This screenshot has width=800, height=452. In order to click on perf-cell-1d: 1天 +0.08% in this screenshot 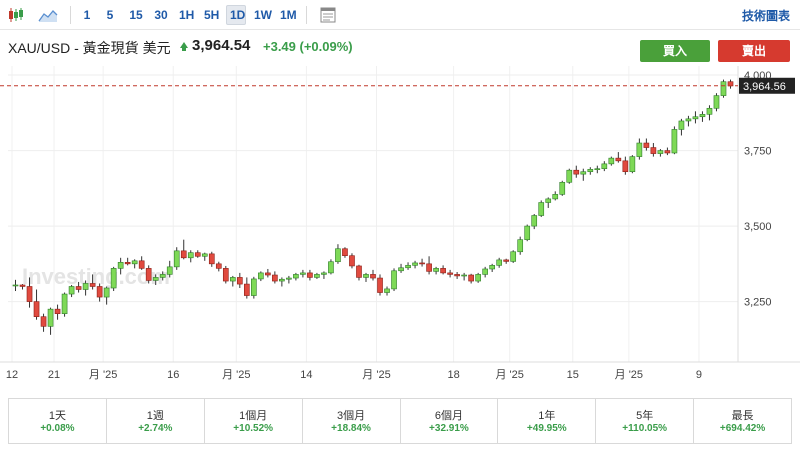, I will do `click(58, 421)`.